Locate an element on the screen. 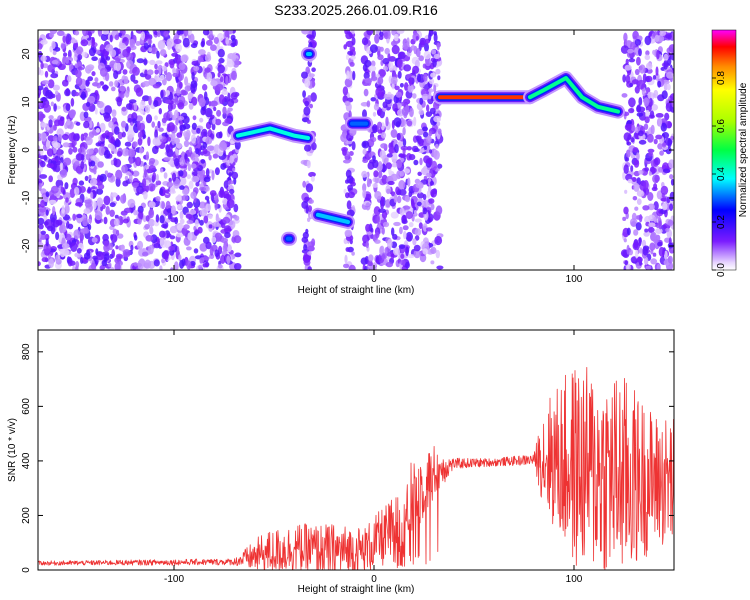 Image resolution: width=750 pixels, height=600 pixels. y-tick-label: 20 is located at coordinates (26, 54).